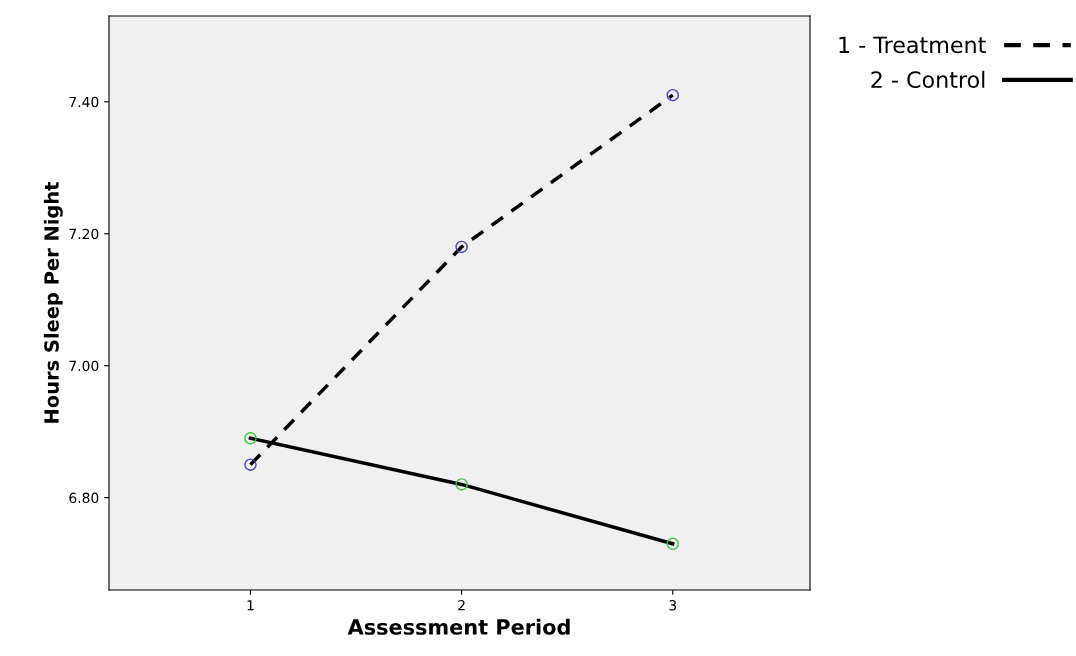 This screenshot has height=656, width=1076. I want to click on y-tick-label: 7.00, so click(84, 366).